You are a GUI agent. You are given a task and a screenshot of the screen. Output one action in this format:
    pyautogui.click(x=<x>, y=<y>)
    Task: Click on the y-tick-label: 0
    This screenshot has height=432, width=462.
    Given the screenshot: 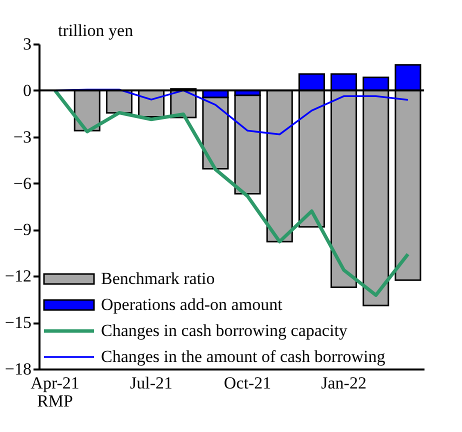 What is the action you would take?
    pyautogui.click(x=27, y=90)
    